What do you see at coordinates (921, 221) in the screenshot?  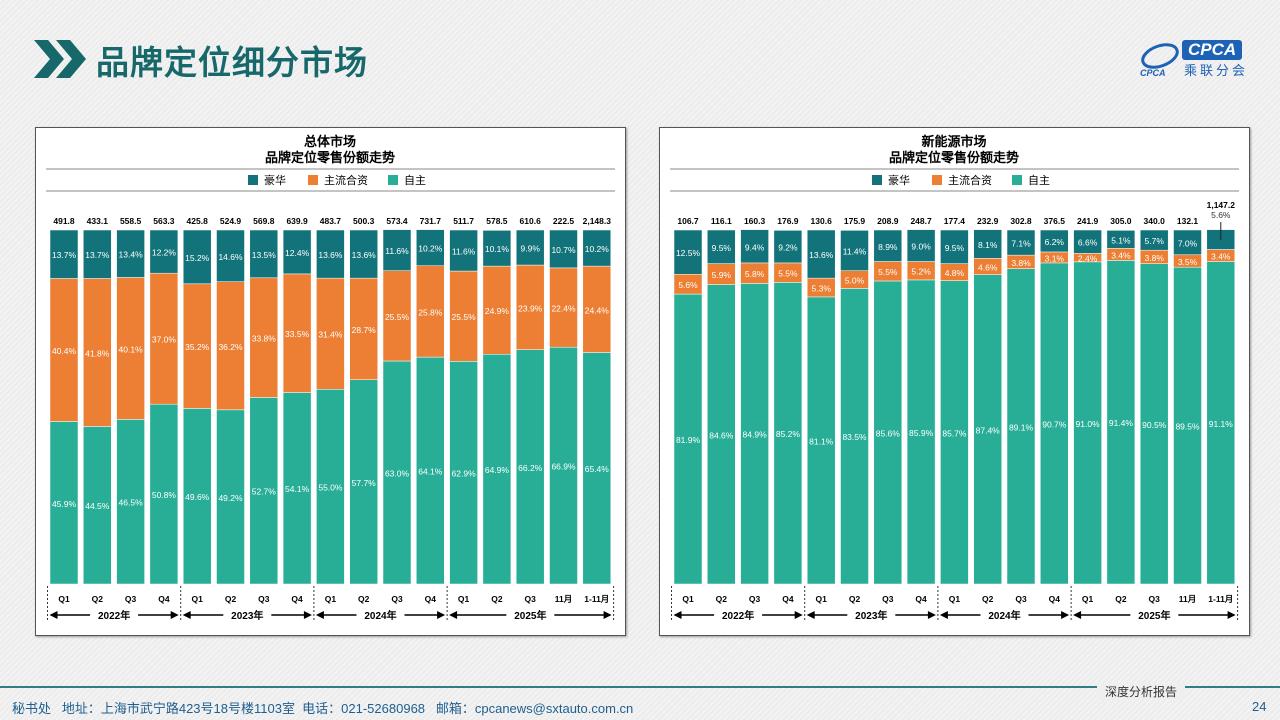 I see `total-label: 248.7` at bounding box center [921, 221].